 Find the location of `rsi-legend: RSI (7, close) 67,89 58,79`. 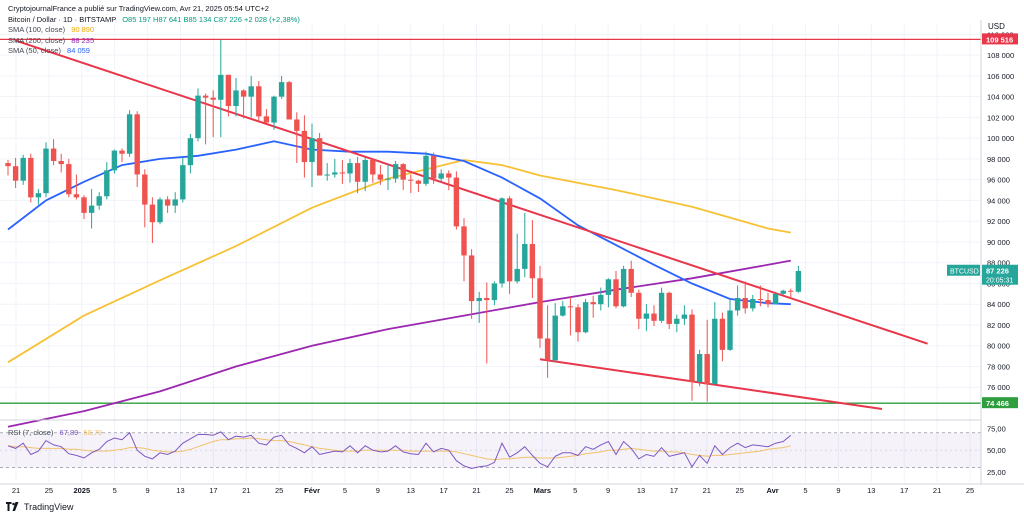

rsi-legend: RSI (7, close) 67,89 58,79 is located at coordinates (55, 432).